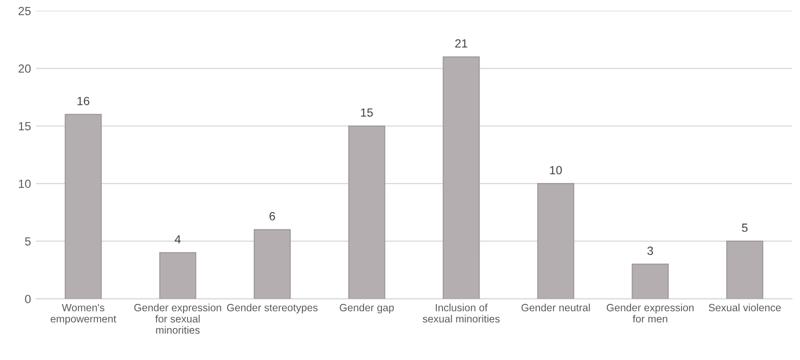  Describe the element at coordinates (24, 184) in the screenshot. I see `y-tick-label: 10` at that location.